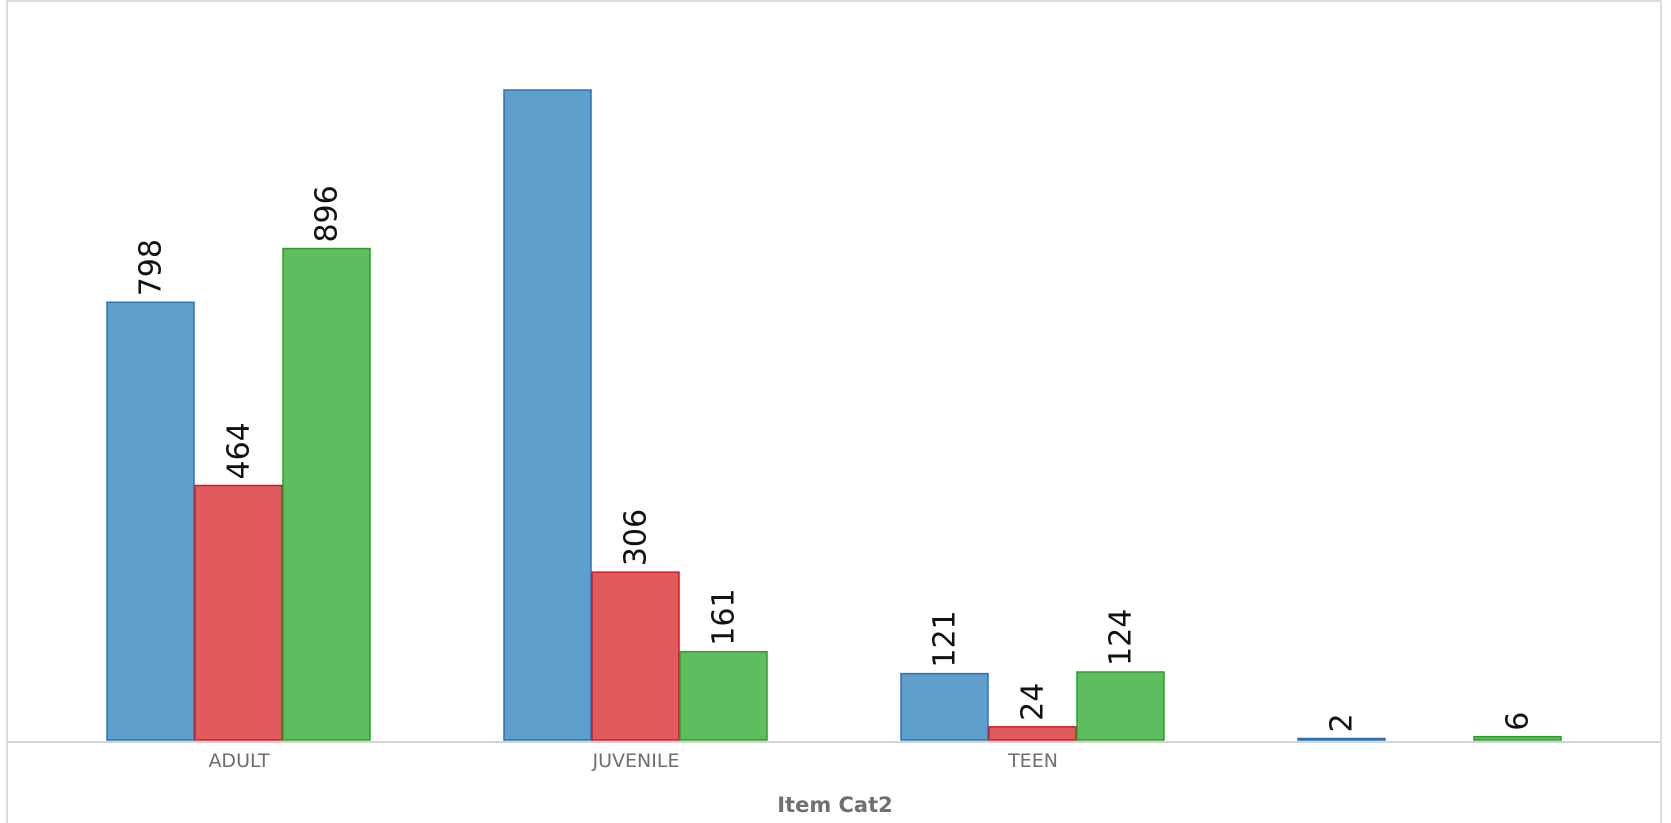 This screenshot has height=823, width=1671. Describe the element at coordinates (151, 267) in the screenshot. I see `data-label-adult-1: 798` at that location.